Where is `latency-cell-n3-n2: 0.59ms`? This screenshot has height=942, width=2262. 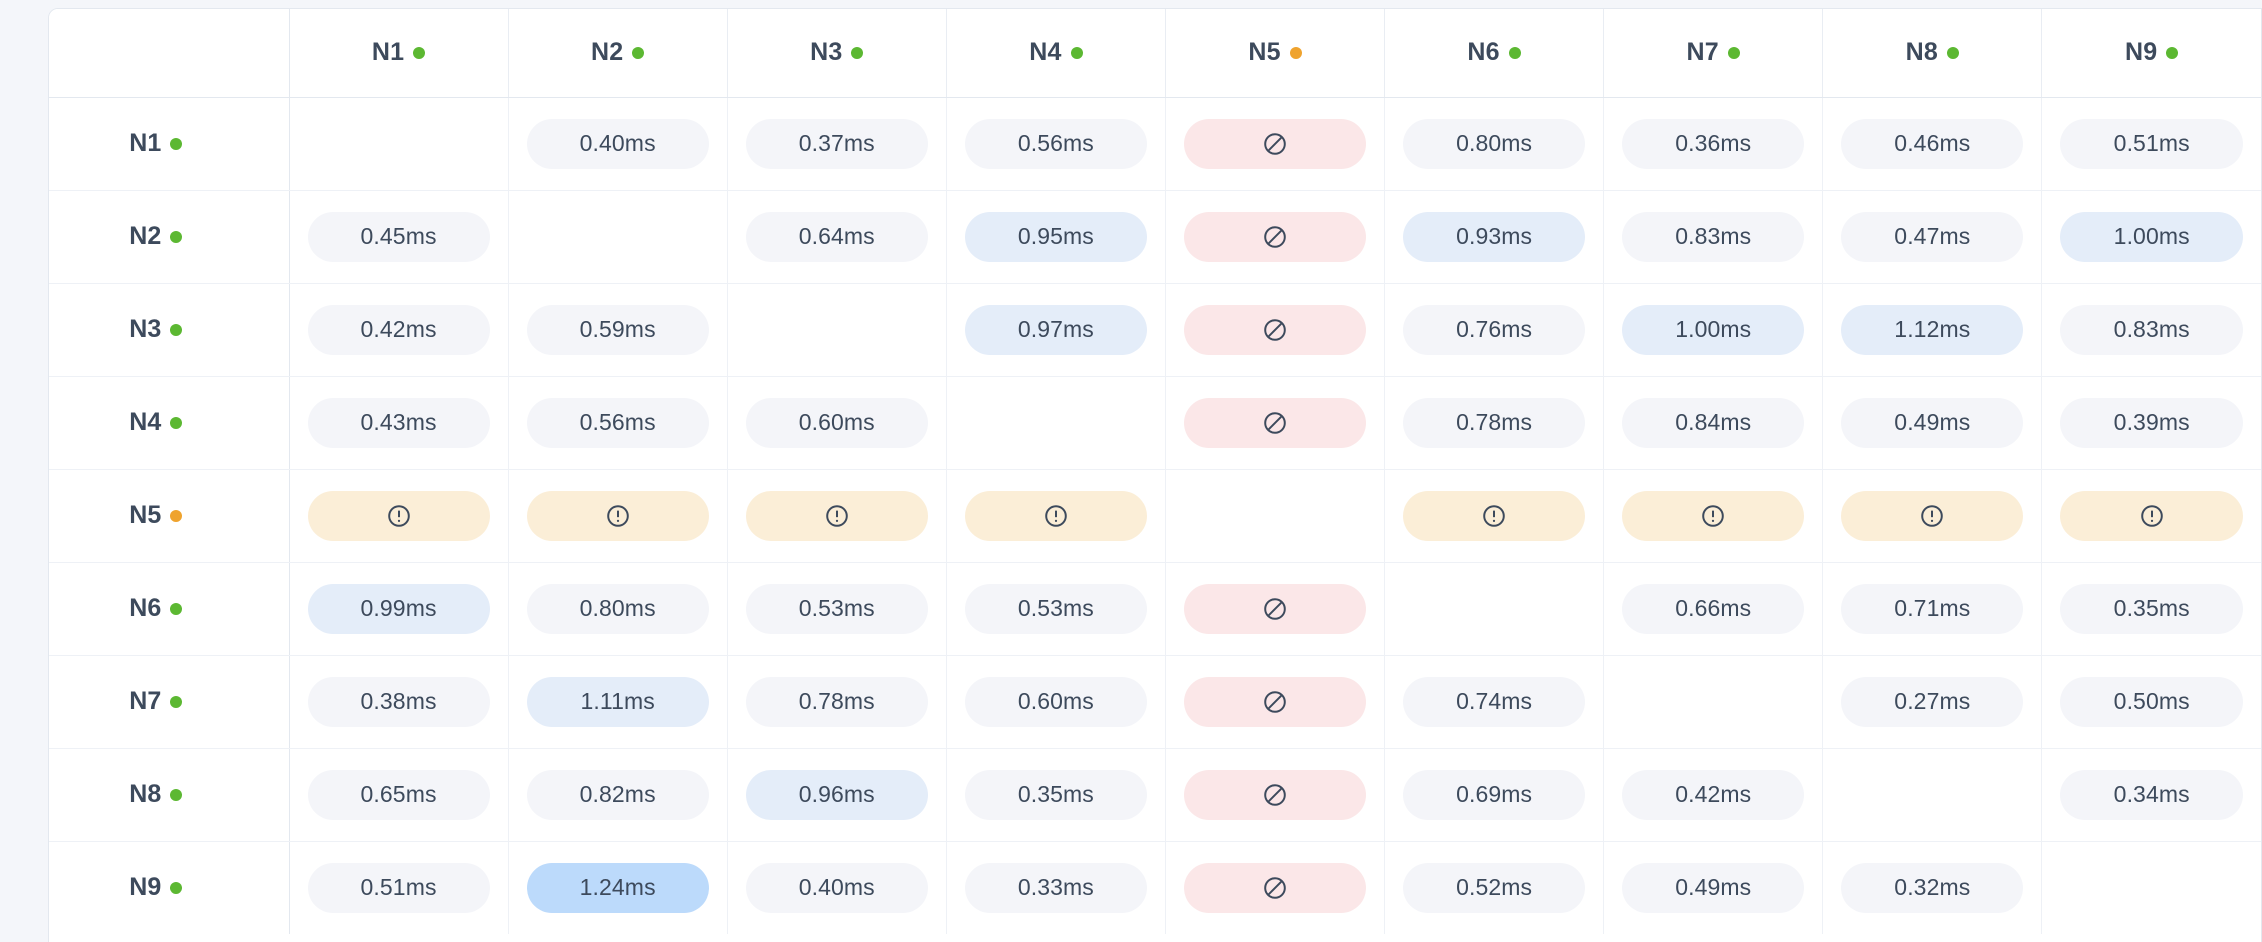 latency-cell-n3-n2: 0.59ms is located at coordinates (618, 330).